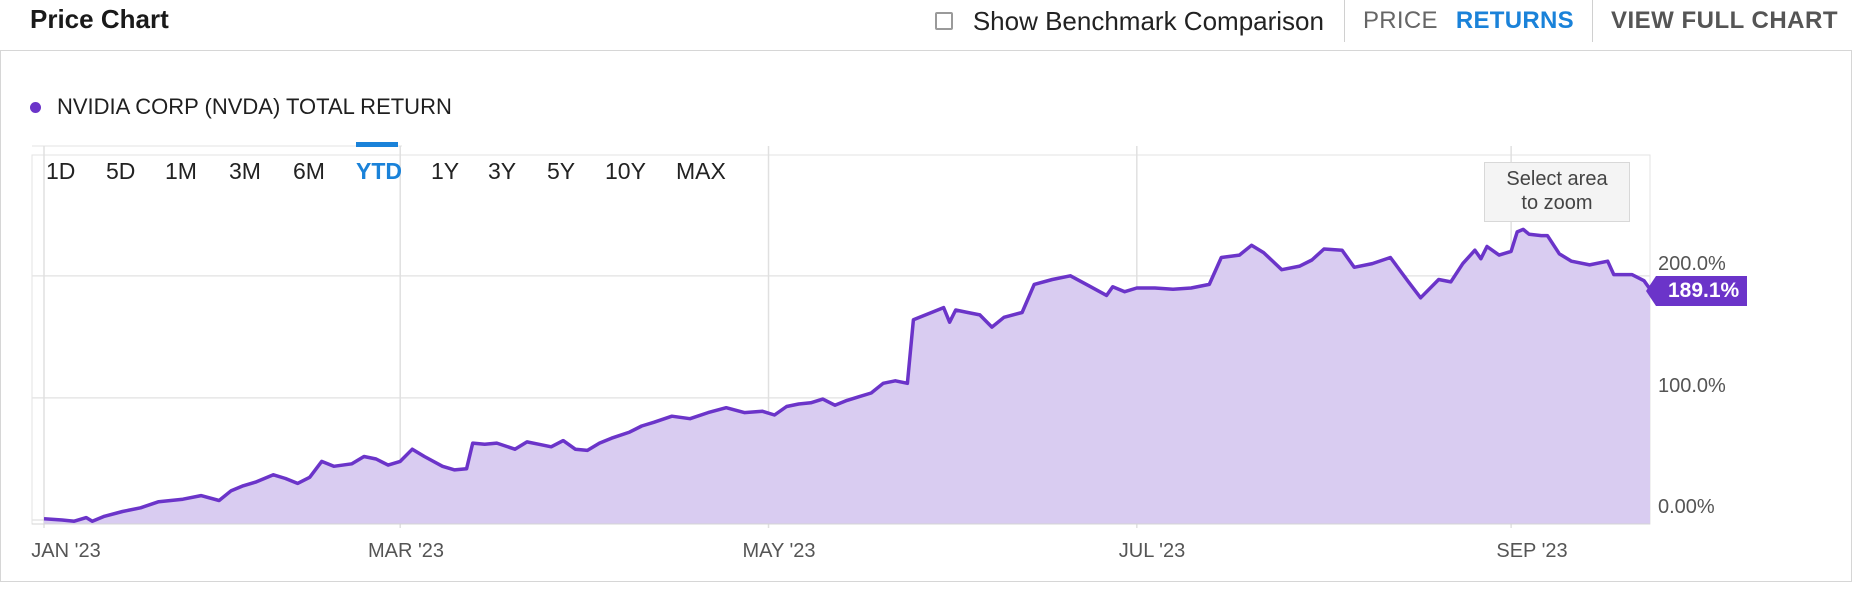 The image size is (1854, 610). What do you see at coordinates (377, 144) in the screenshot?
I see `range-active-underline` at bounding box center [377, 144].